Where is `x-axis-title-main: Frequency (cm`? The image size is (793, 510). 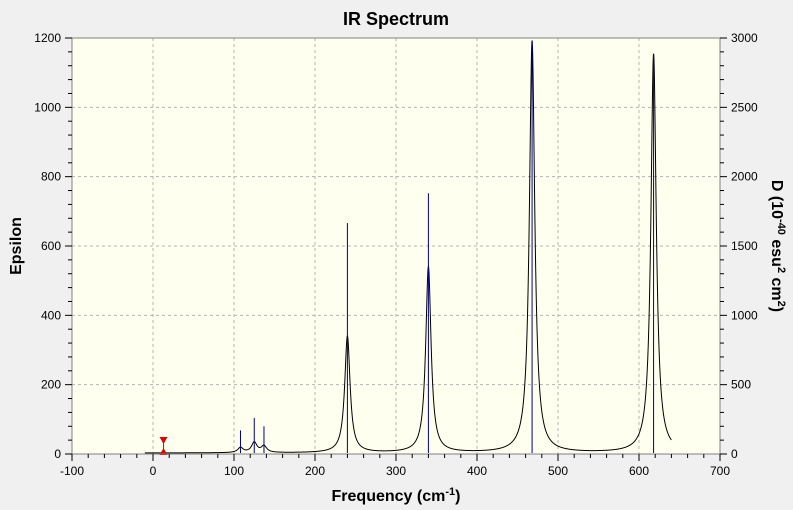 x-axis-title-main: Frequency (cm is located at coordinates (389, 496).